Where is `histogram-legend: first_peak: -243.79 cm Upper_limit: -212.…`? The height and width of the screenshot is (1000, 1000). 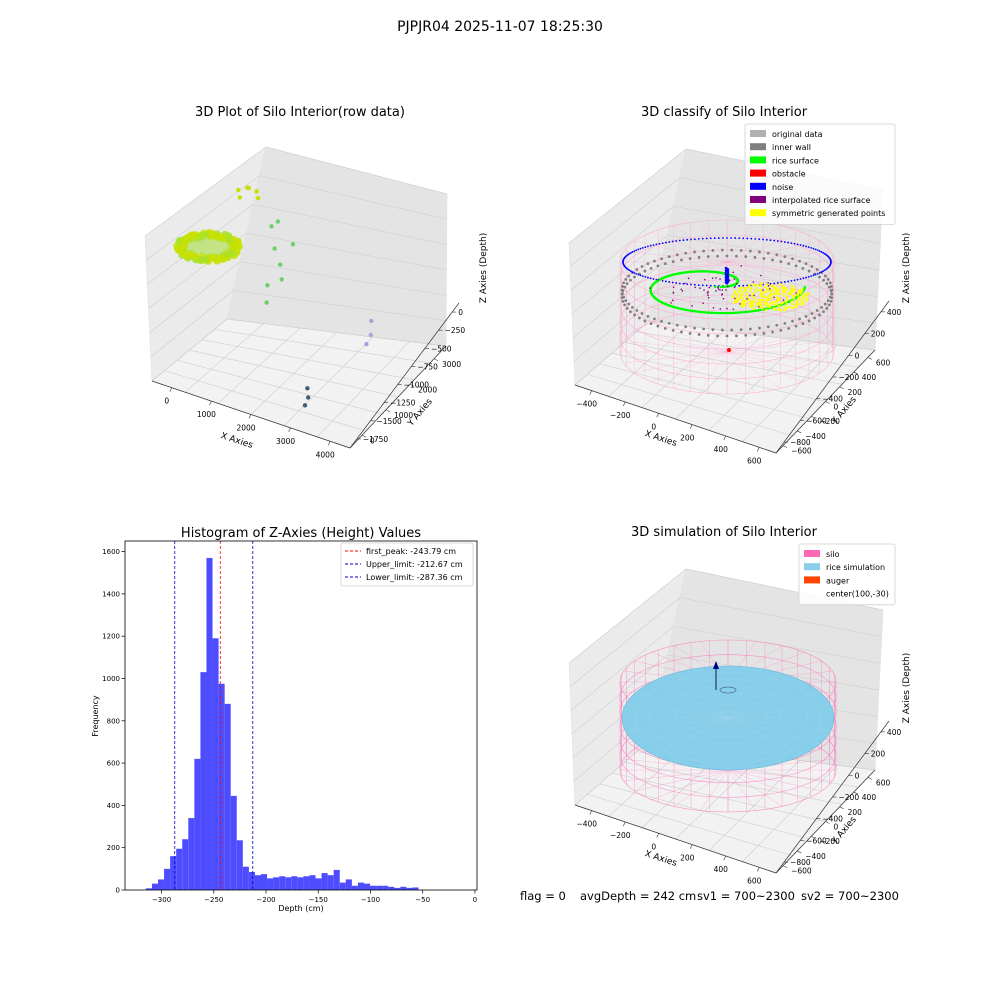 histogram-legend: first_peak: -243.79 cm Upper_limit: -212.… is located at coordinates (407, 564).